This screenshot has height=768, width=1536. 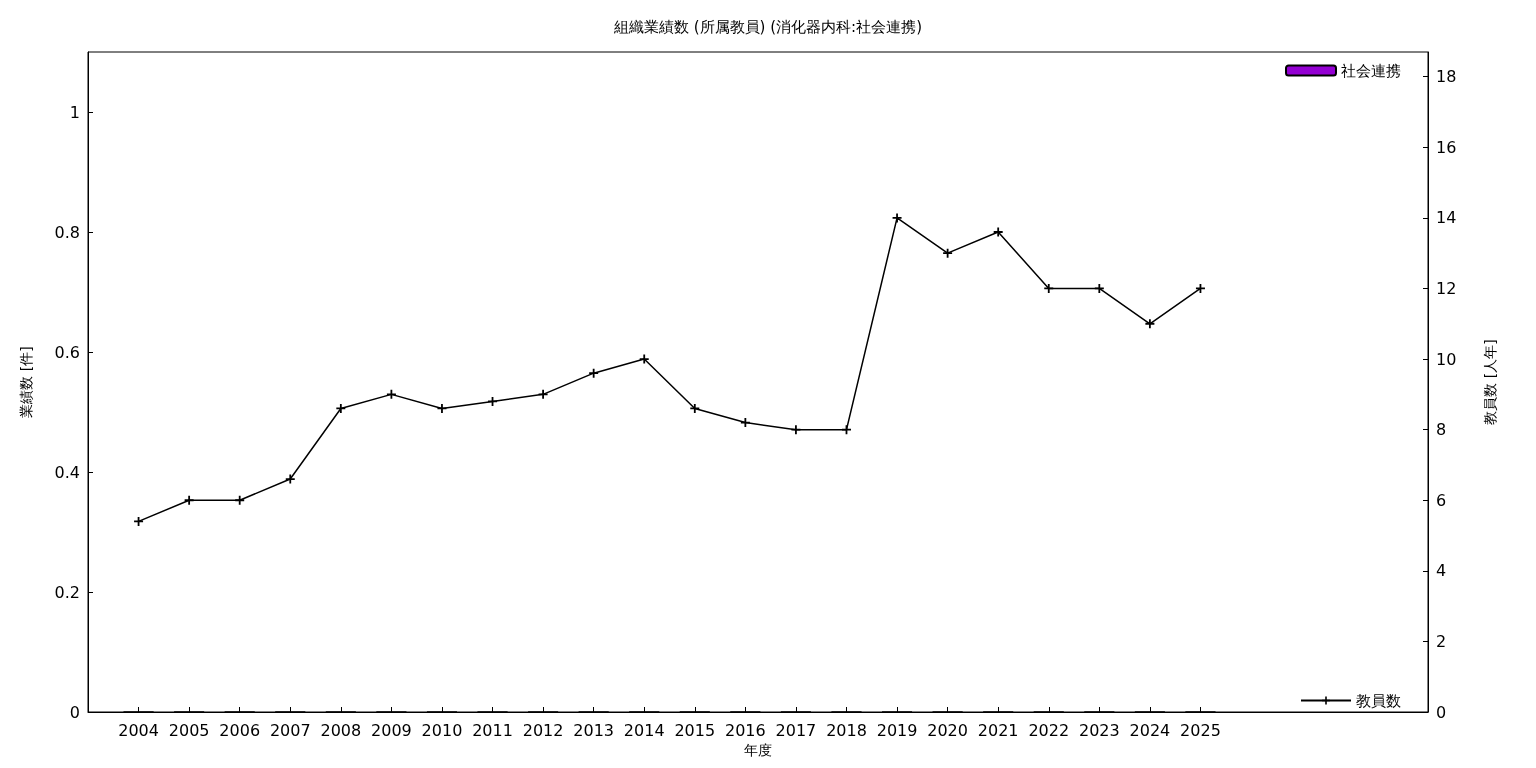 I want to click on x-tick-label: 2012, so click(x=543, y=730).